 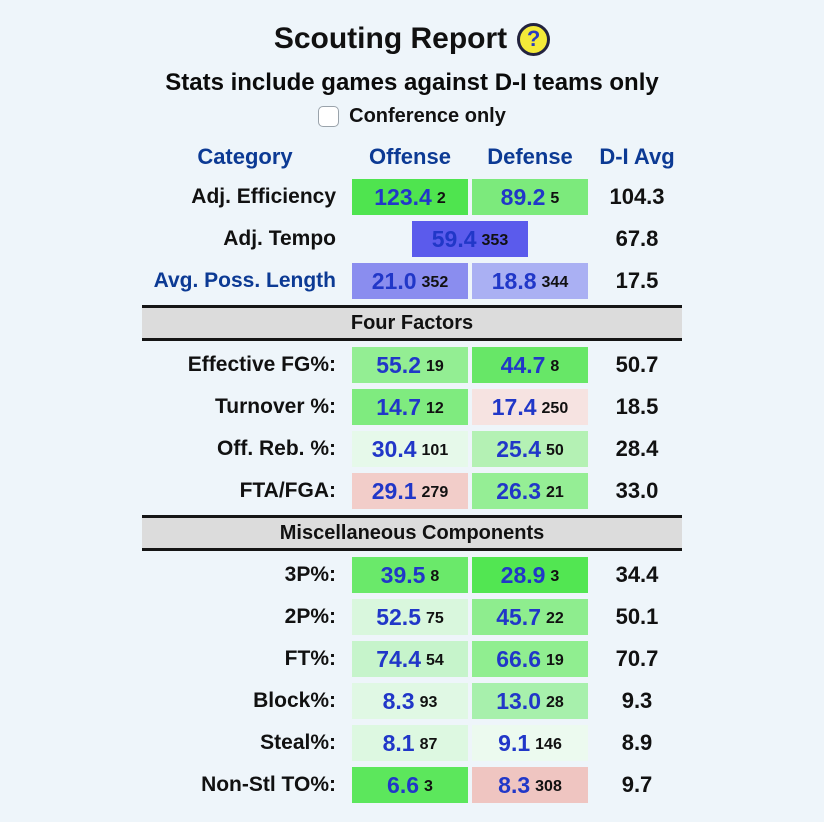 What do you see at coordinates (514, 280) in the screenshot?
I see `defense-value: 18.8` at bounding box center [514, 280].